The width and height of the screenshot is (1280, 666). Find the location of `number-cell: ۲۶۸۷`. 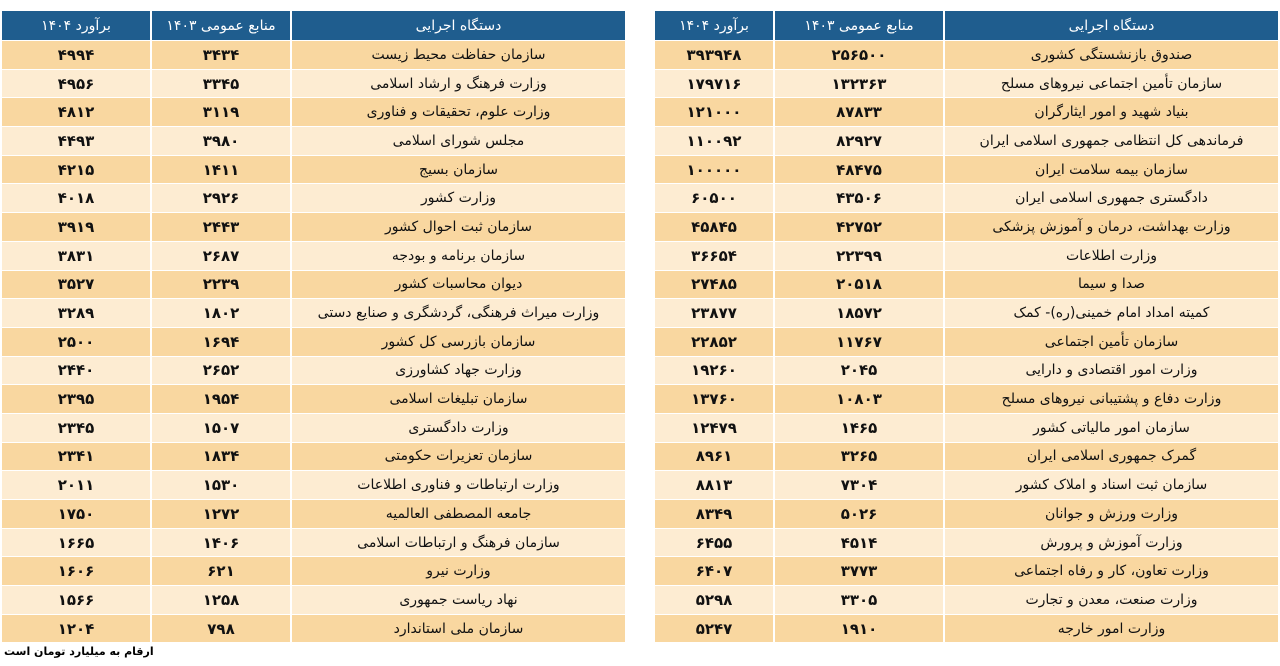

number-cell: ۲۶۸۷ is located at coordinates (221, 255).